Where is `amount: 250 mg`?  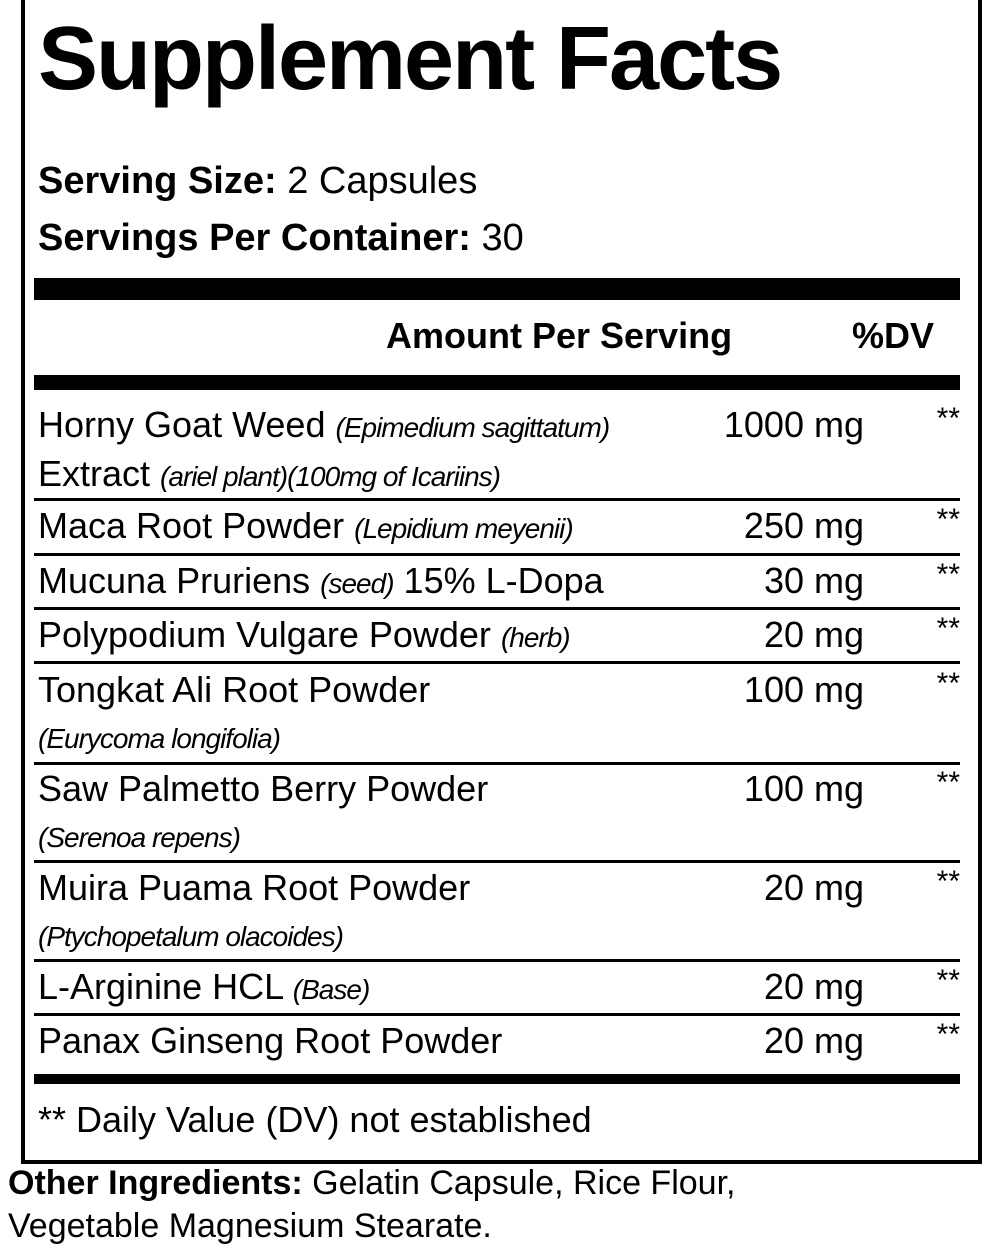 amount: 250 mg is located at coordinates (803, 525).